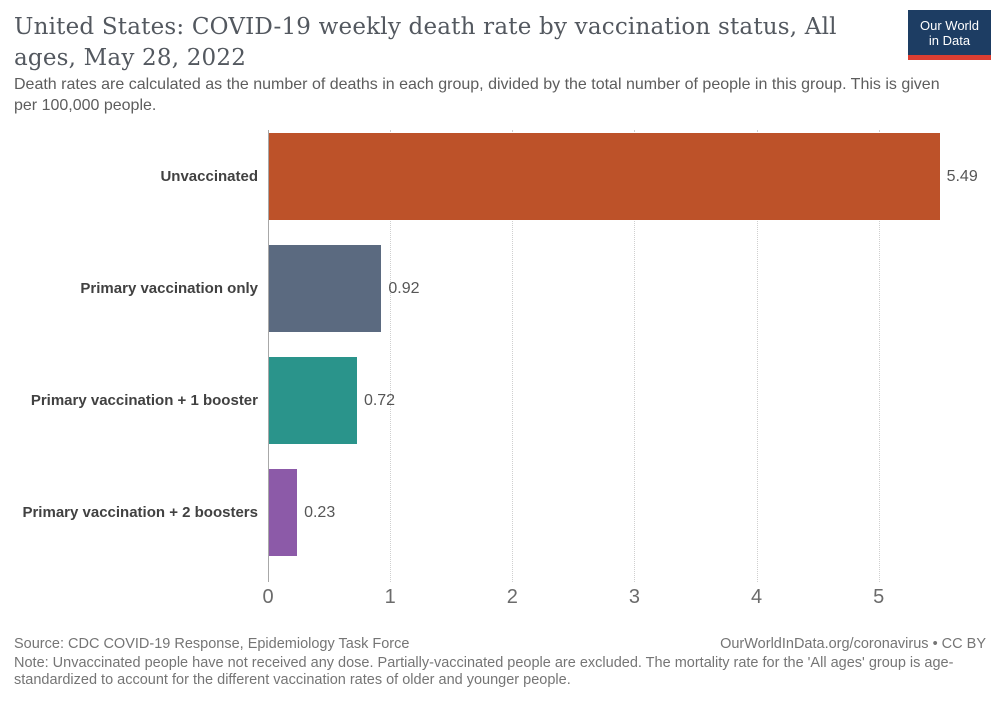  I want to click on owid-logo: Our World in Data, so click(949, 35).